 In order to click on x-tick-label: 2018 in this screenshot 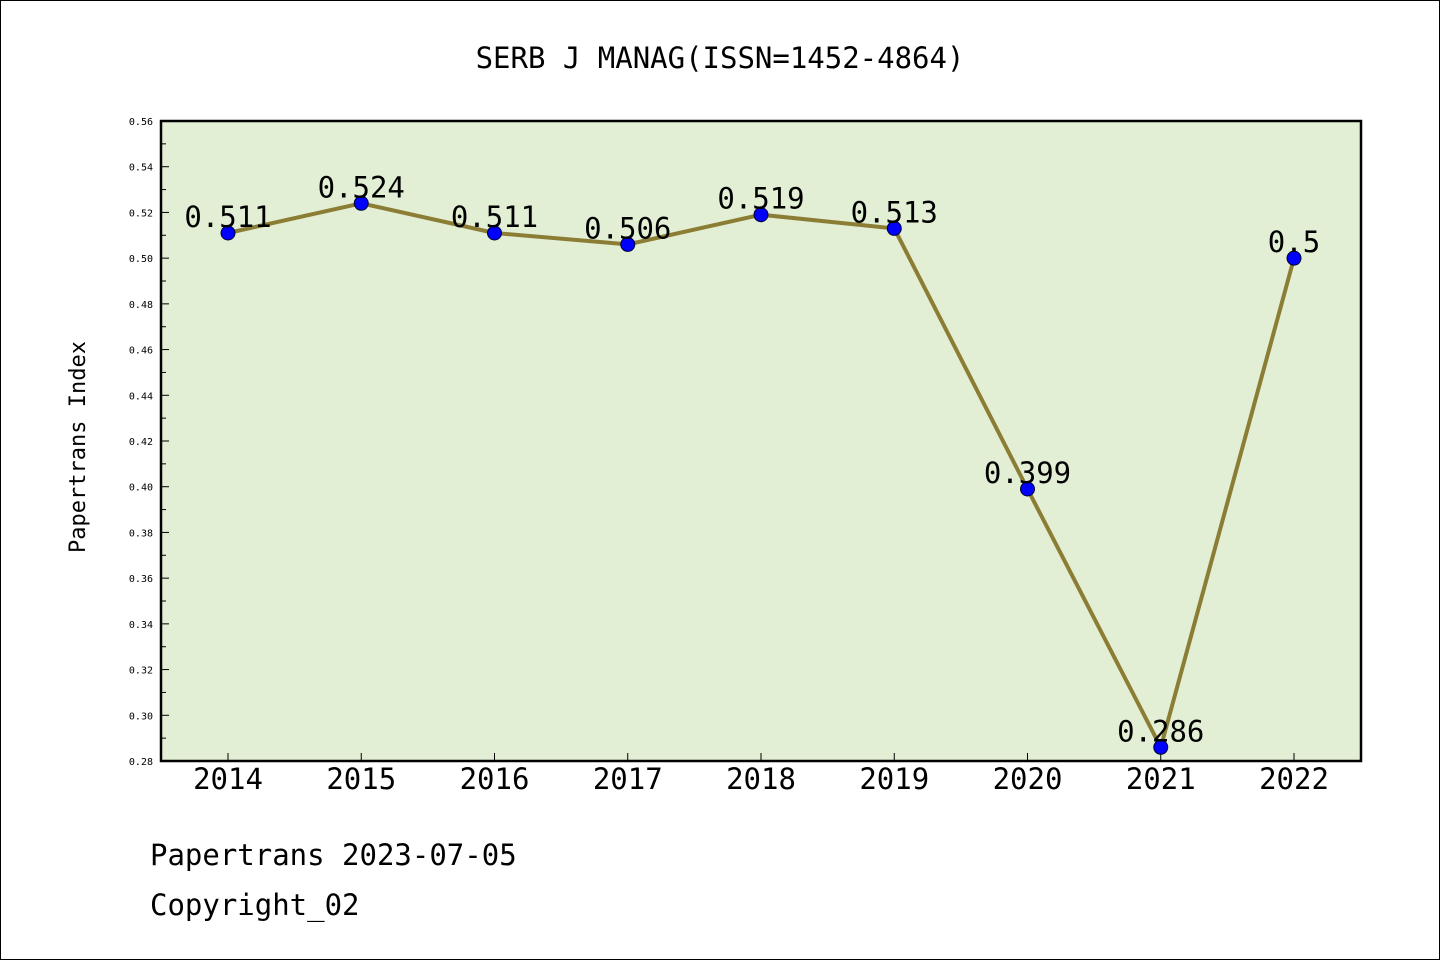, I will do `click(761, 779)`.